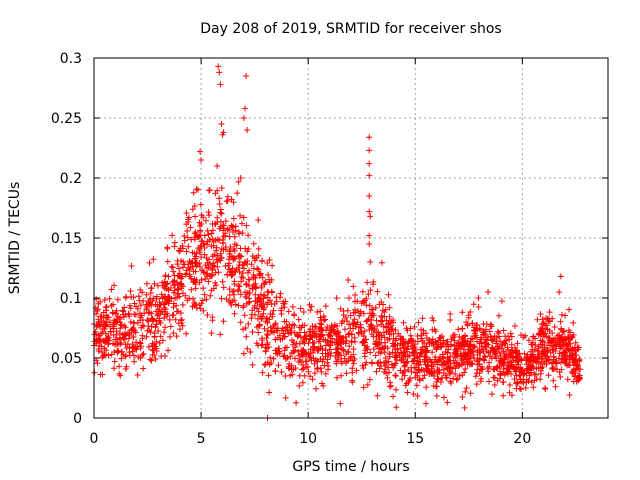 The image size is (640, 480). Describe the element at coordinates (94, 439) in the screenshot. I see `x-tick-label: 0` at that location.